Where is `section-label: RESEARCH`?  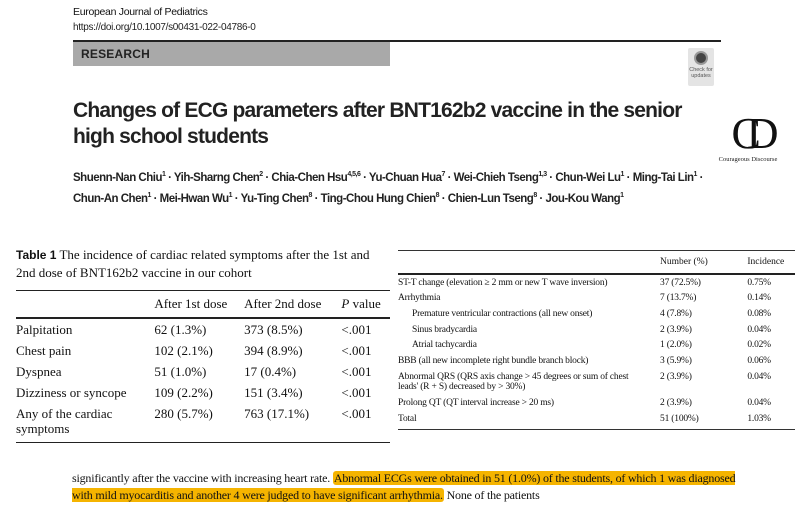
section-label: RESEARCH is located at coordinates (231, 54).